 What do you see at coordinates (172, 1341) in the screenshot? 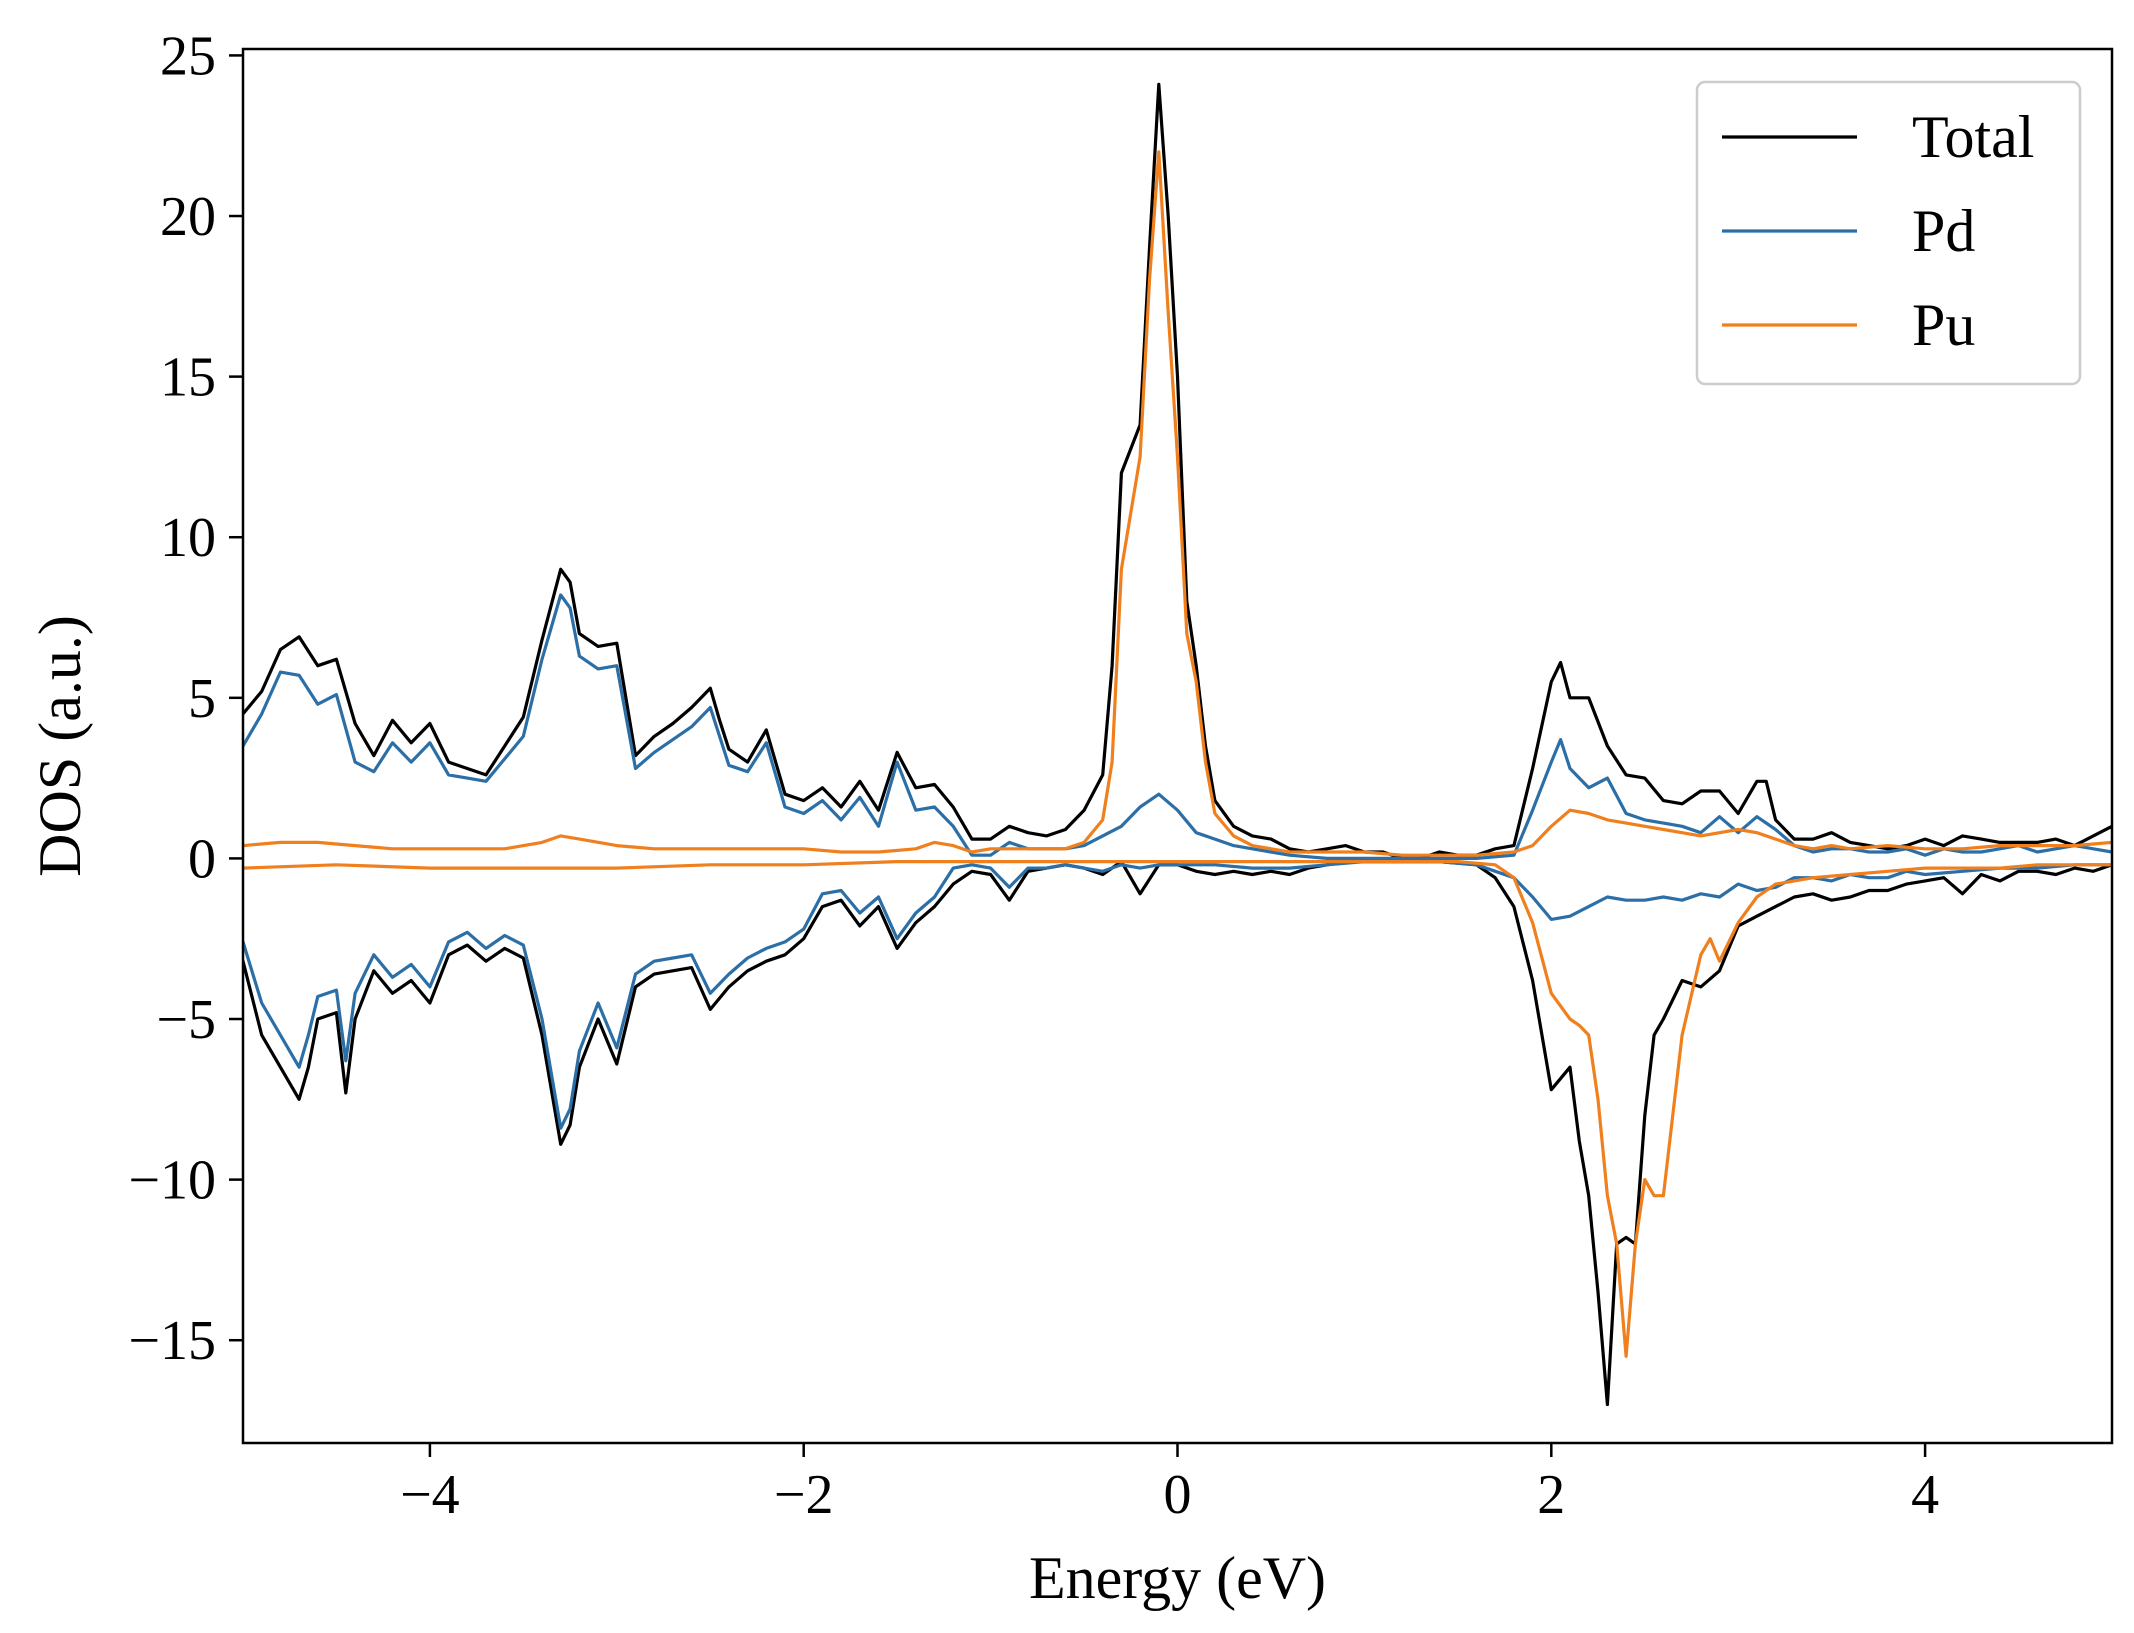
I see `y-tick-label: −15` at bounding box center [172, 1341].